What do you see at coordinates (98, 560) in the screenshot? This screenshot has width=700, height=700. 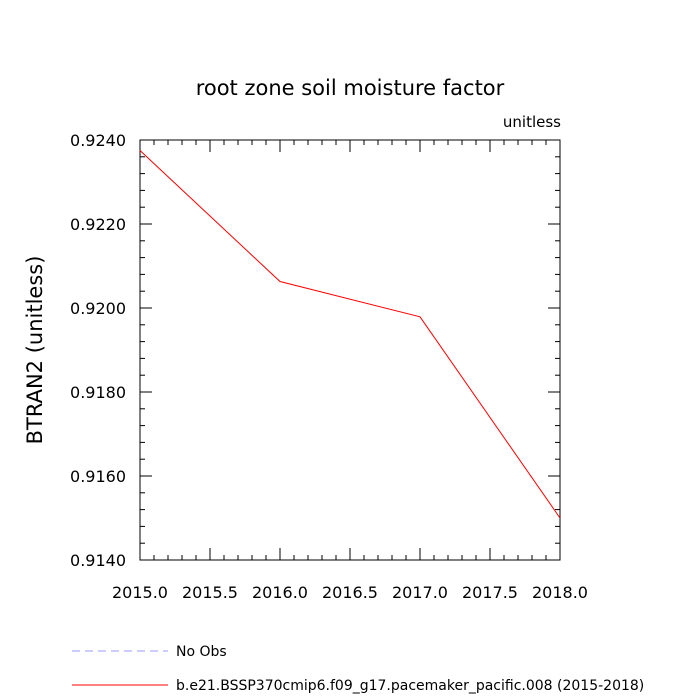 I see `y-tick-label: 0.9140` at bounding box center [98, 560].